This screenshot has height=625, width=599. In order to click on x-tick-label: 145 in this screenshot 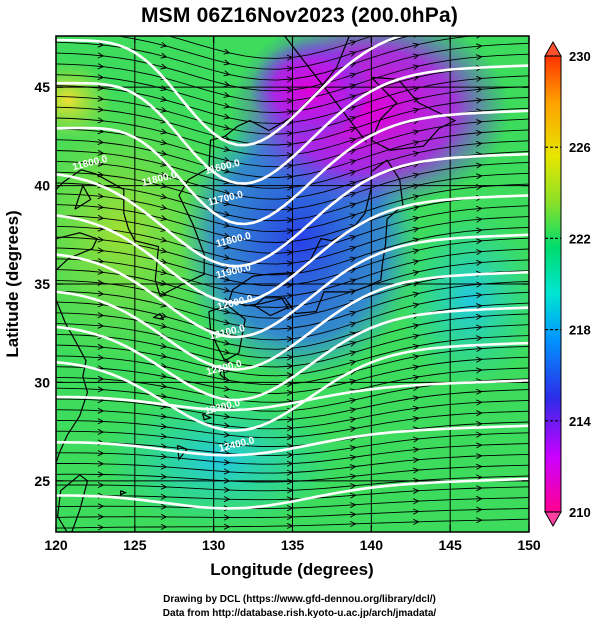, I will do `click(450, 545)`.